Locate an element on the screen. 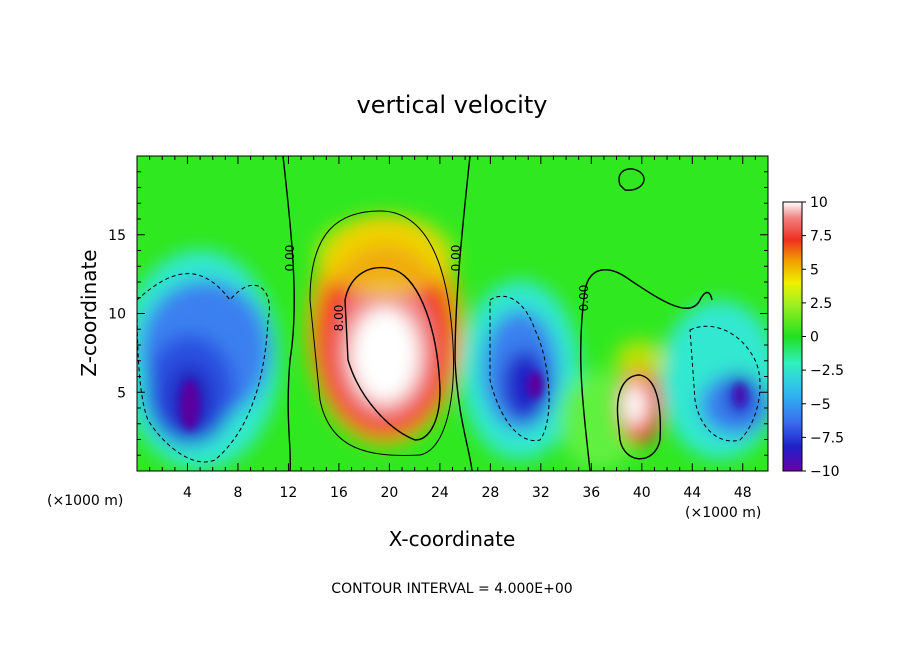  colorbar-tick-label: 7.5 is located at coordinates (821, 237).